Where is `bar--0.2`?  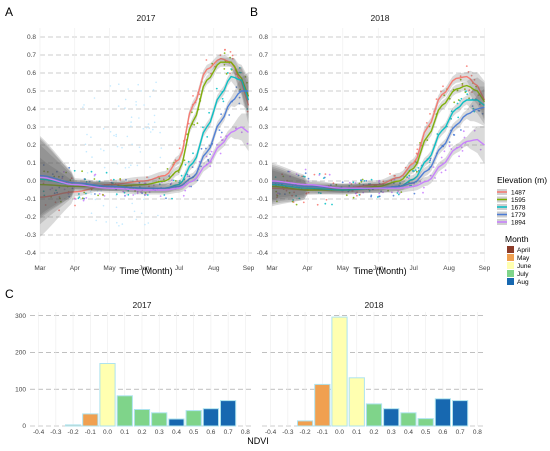
bar--0.2 is located at coordinates (73, 425).